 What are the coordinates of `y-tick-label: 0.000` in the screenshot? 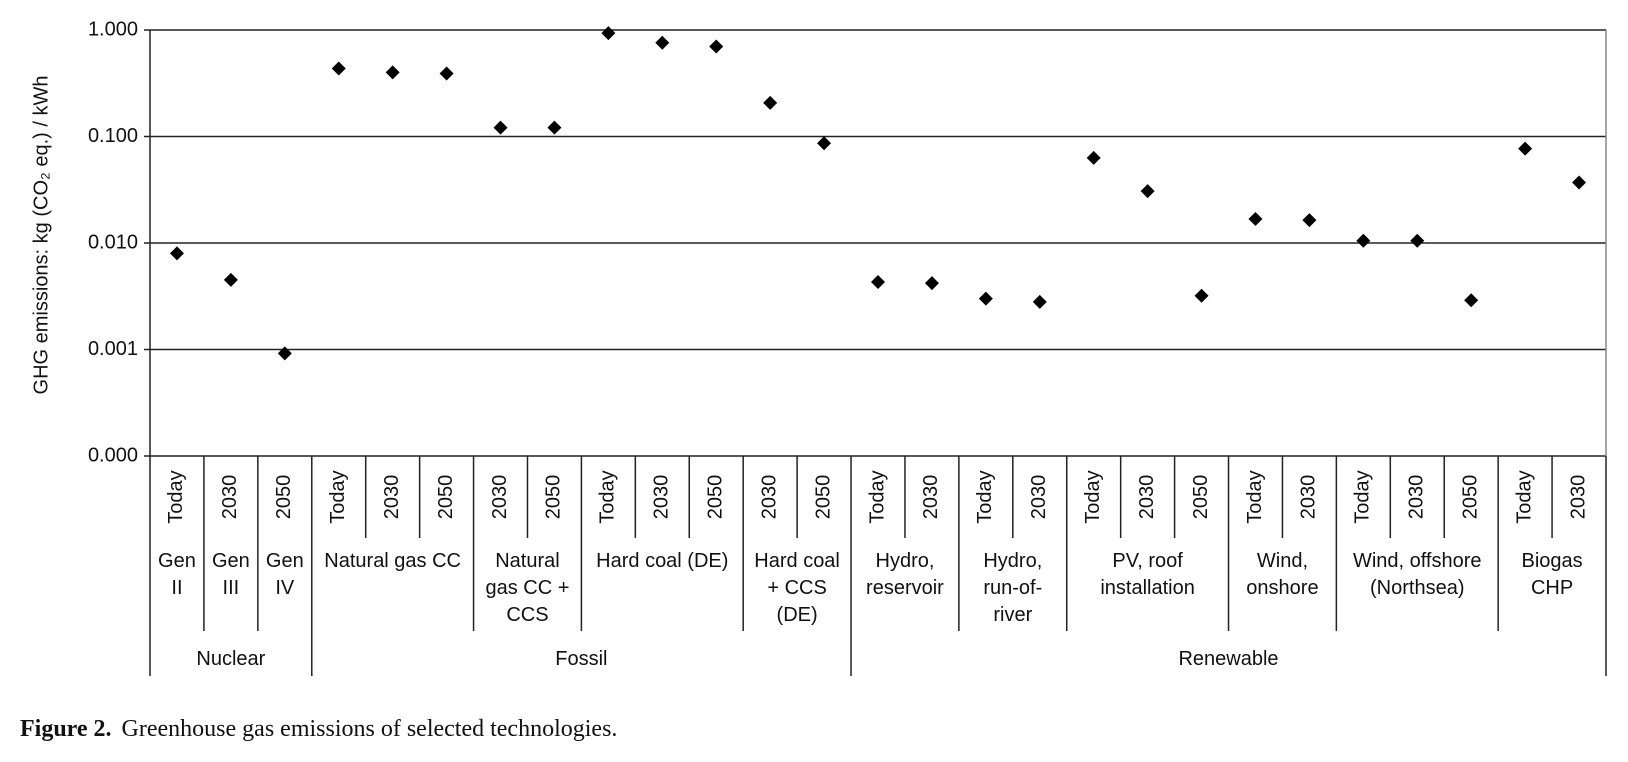 It's located at (113, 455).